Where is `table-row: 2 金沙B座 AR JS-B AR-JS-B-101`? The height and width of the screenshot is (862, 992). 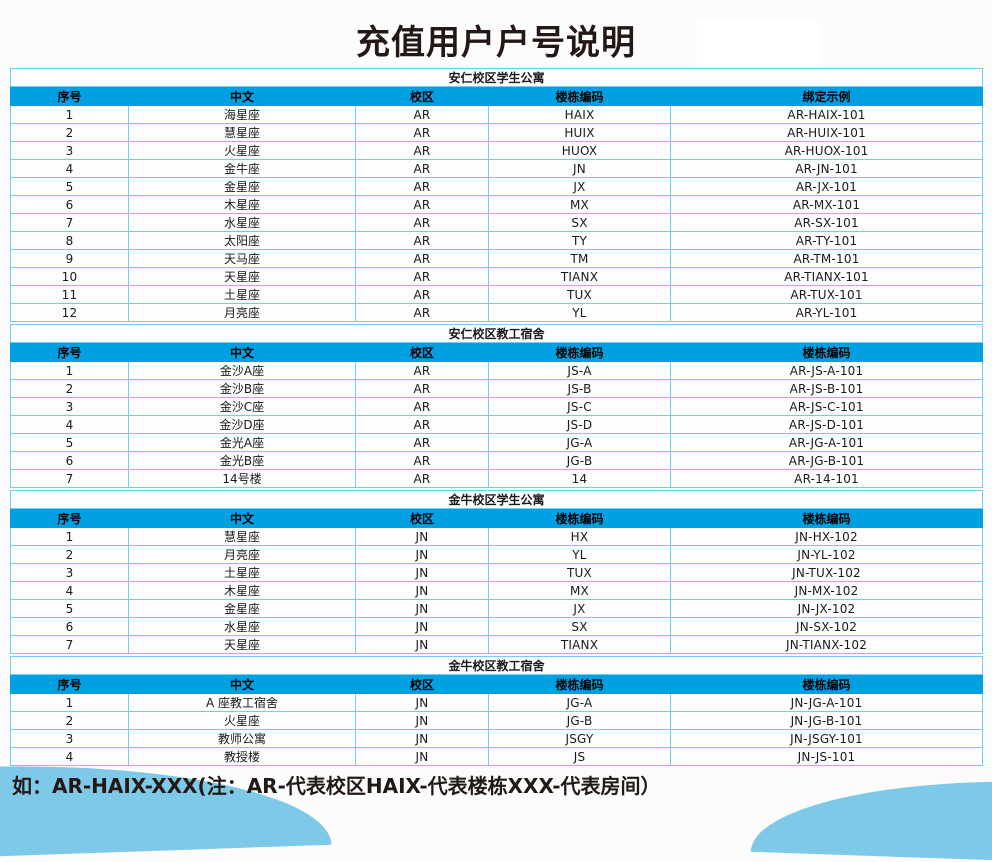 table-row: 2 金沙B座 AR JS-B AR-JS-B-101 is located at coordinates (497, 388).